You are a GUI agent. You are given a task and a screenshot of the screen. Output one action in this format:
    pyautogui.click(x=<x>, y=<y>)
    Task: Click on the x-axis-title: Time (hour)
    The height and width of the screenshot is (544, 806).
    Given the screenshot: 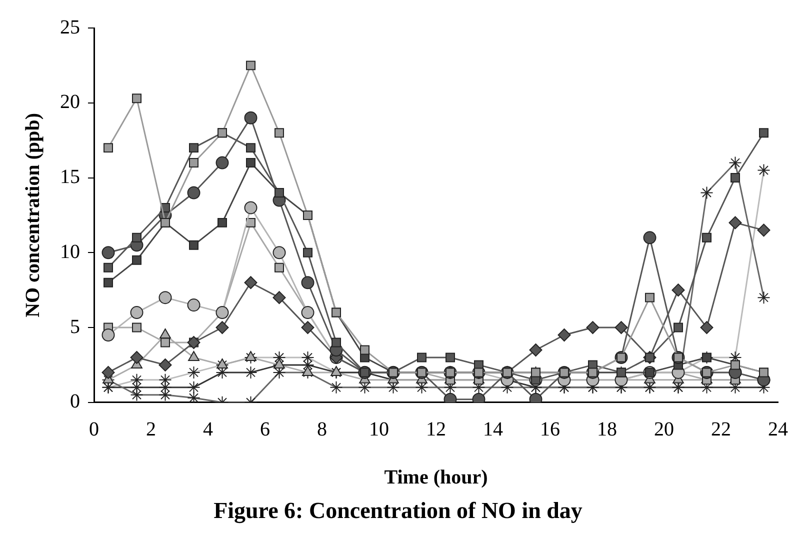 What is the action you would take?
    pyautogui.click(x=436, y=477)
    